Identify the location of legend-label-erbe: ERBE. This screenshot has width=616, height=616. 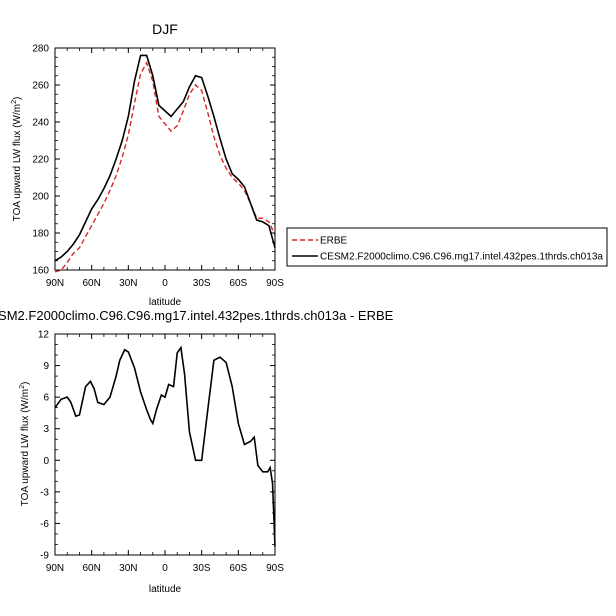
(334, 241).